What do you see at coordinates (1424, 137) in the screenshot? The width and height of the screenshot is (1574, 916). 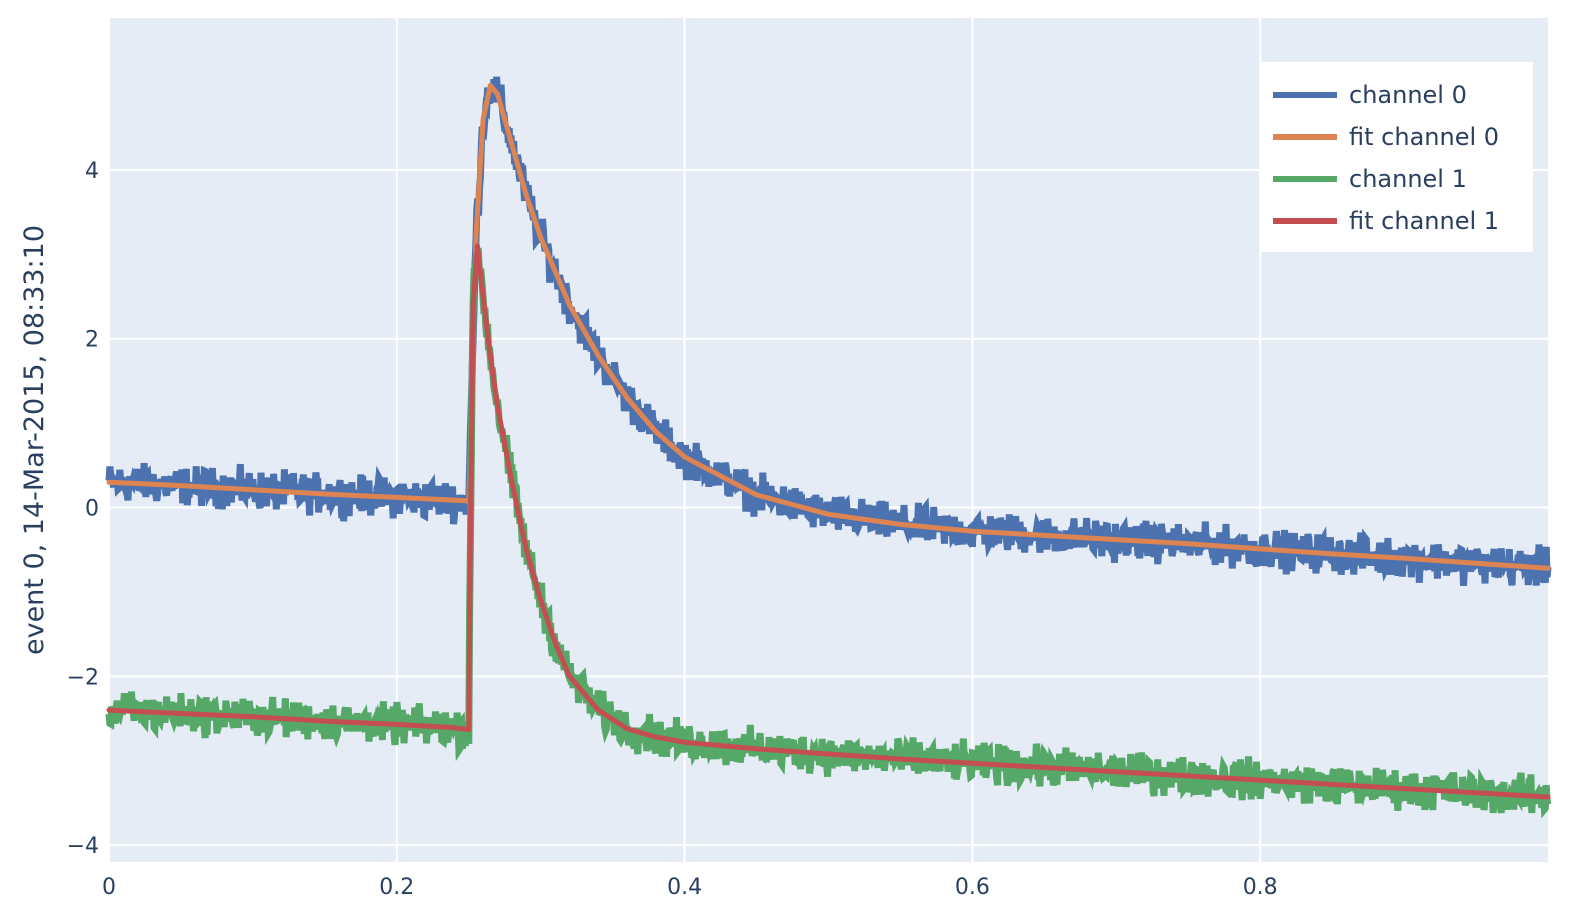 I see `legend-label: fit channel 0` at bounding box center [1424, 137].